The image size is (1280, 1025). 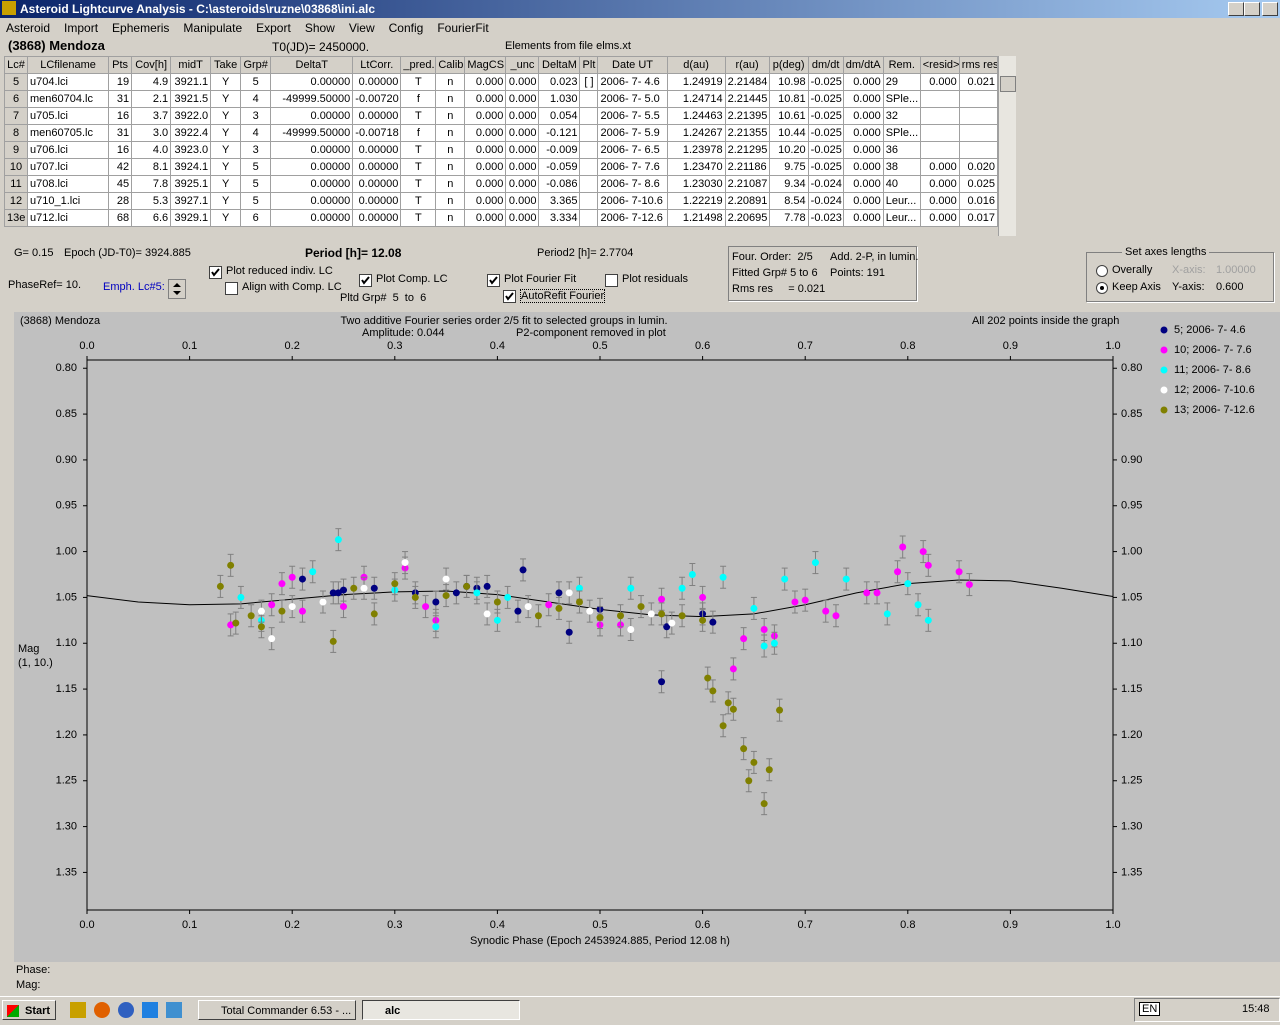 I want to click on column-header: _unc, so click(x=522, y=65).